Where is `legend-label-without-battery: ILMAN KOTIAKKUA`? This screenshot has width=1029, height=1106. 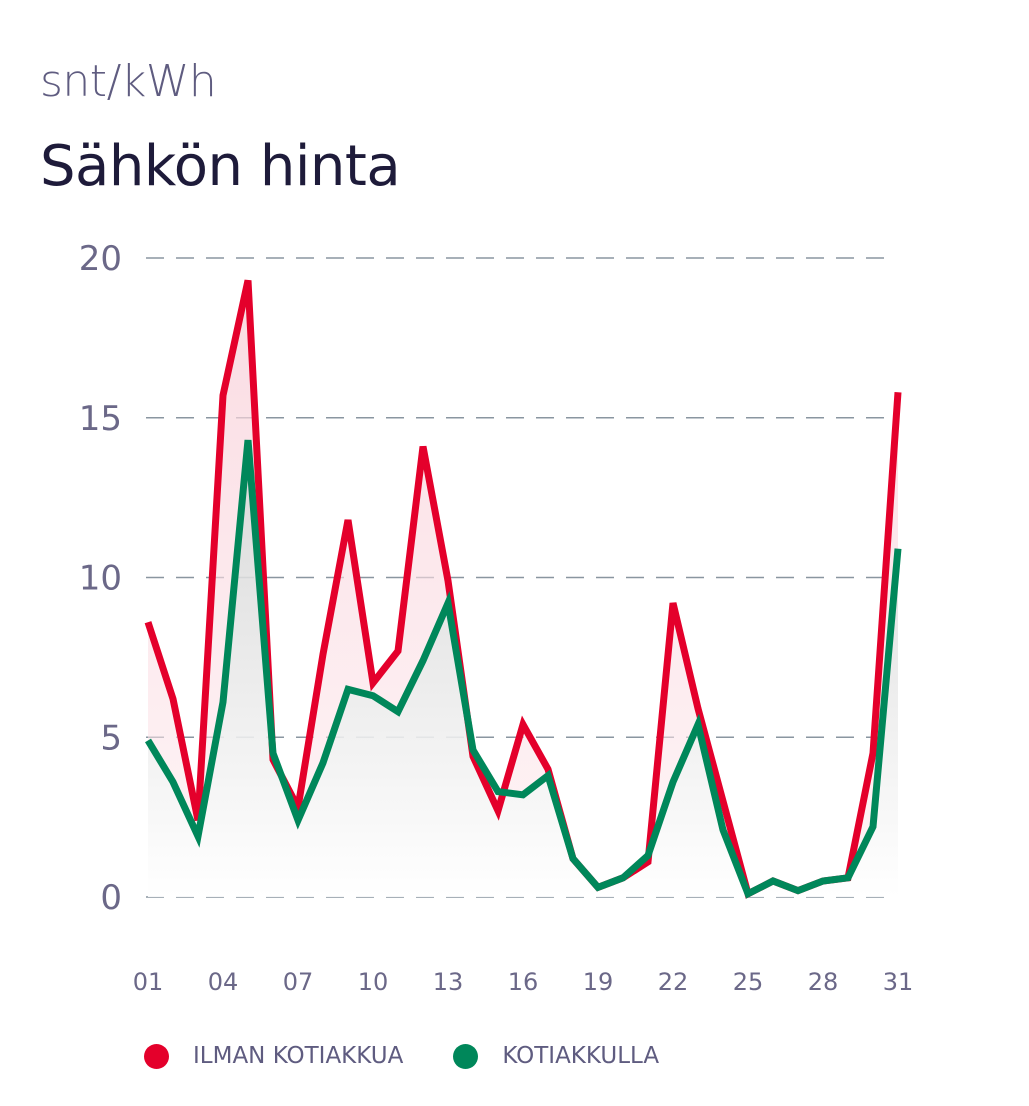
legend-label-without-battery: ILMAN KOTIAKKUA is located at coordinates (298, 1056).